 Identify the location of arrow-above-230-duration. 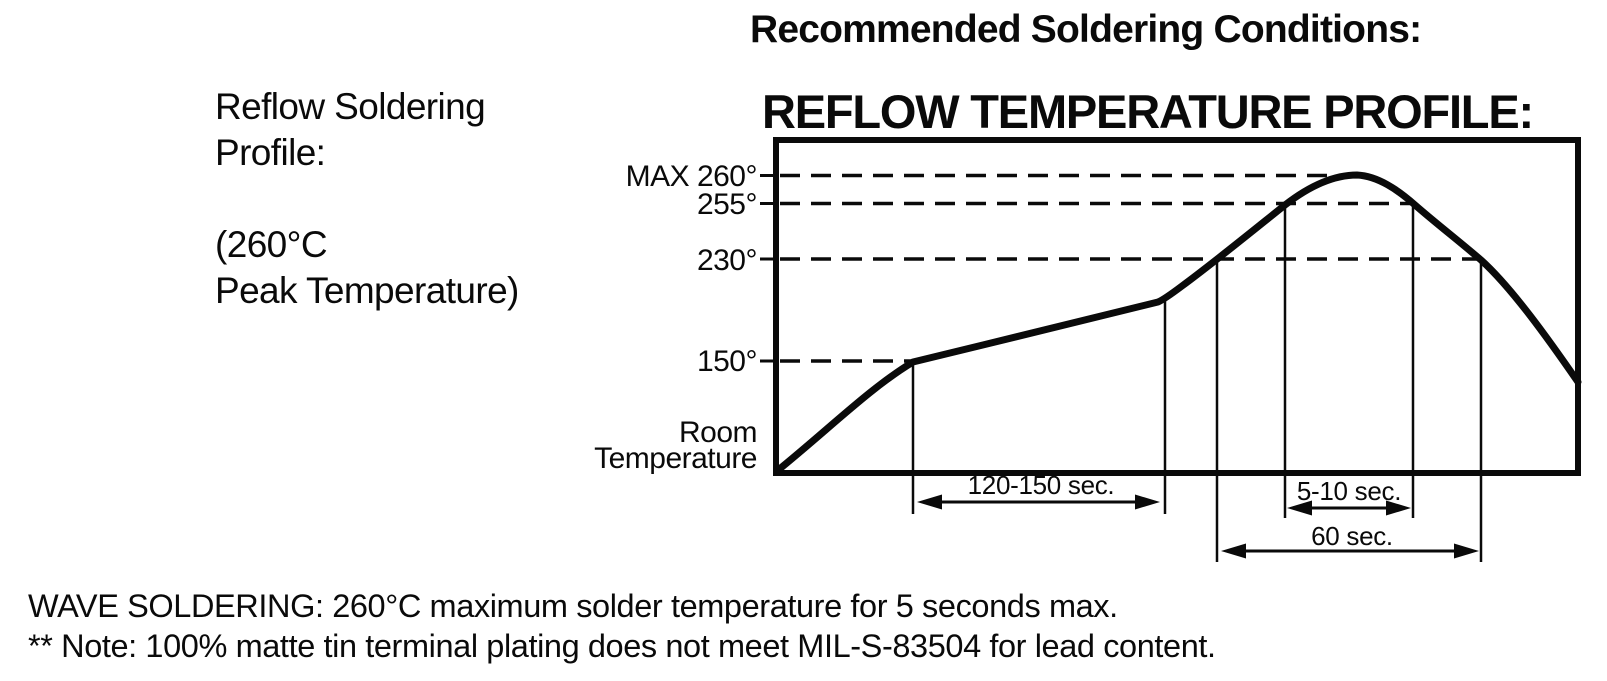
(1350, 551).